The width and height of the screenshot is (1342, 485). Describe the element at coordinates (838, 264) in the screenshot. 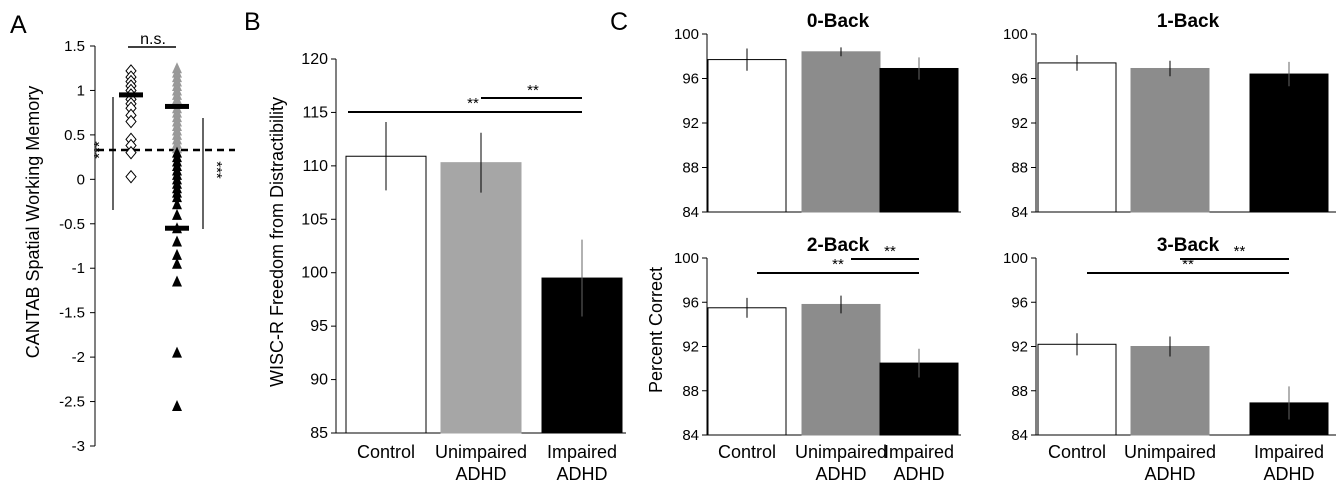

I see `subplot-2-wide-stars: **` at that location.